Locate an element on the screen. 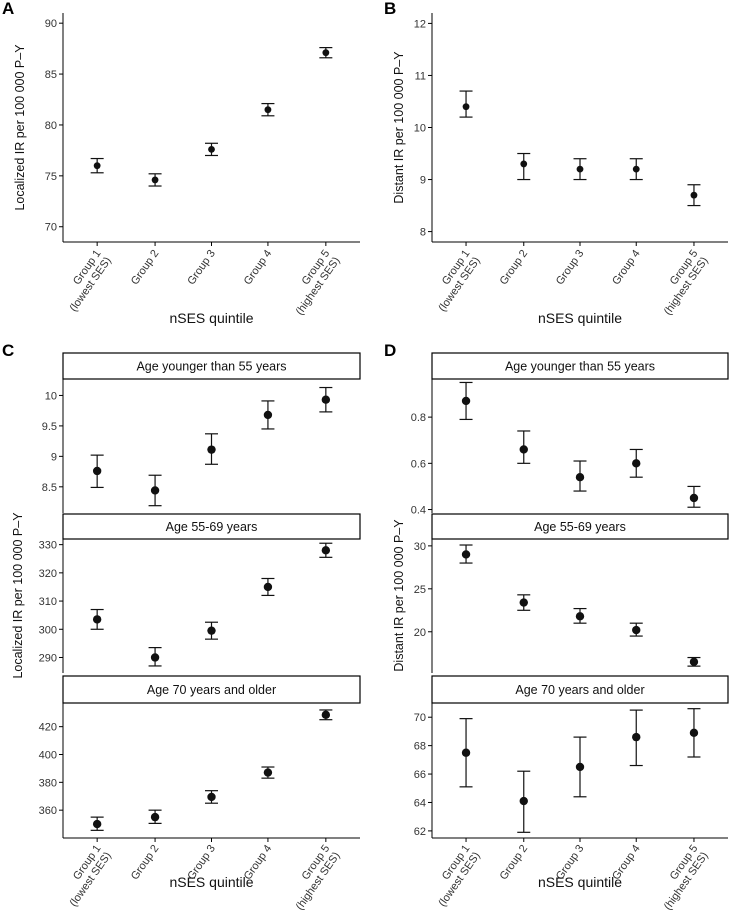 Image resolution: width=736 pixels, height=918 pixels. facet: Age 55-69 years 290 300 310 320 330 is located at coordinates (200, 593).